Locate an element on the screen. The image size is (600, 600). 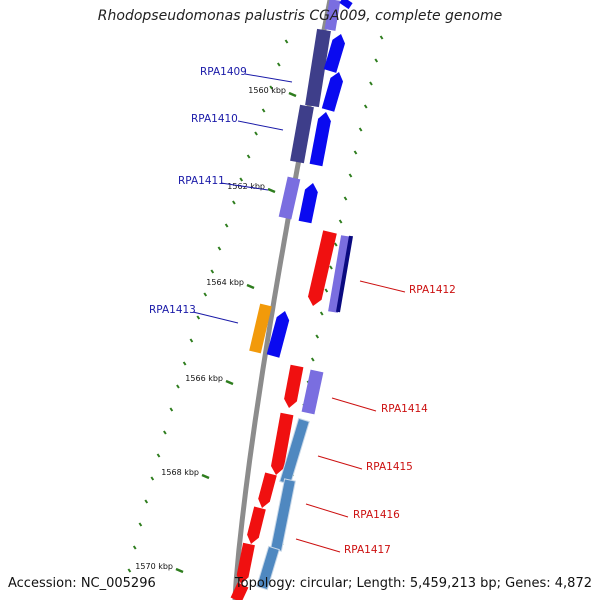
kbp-tick-label: 1570 kbp is located at coordinates (154, 566).